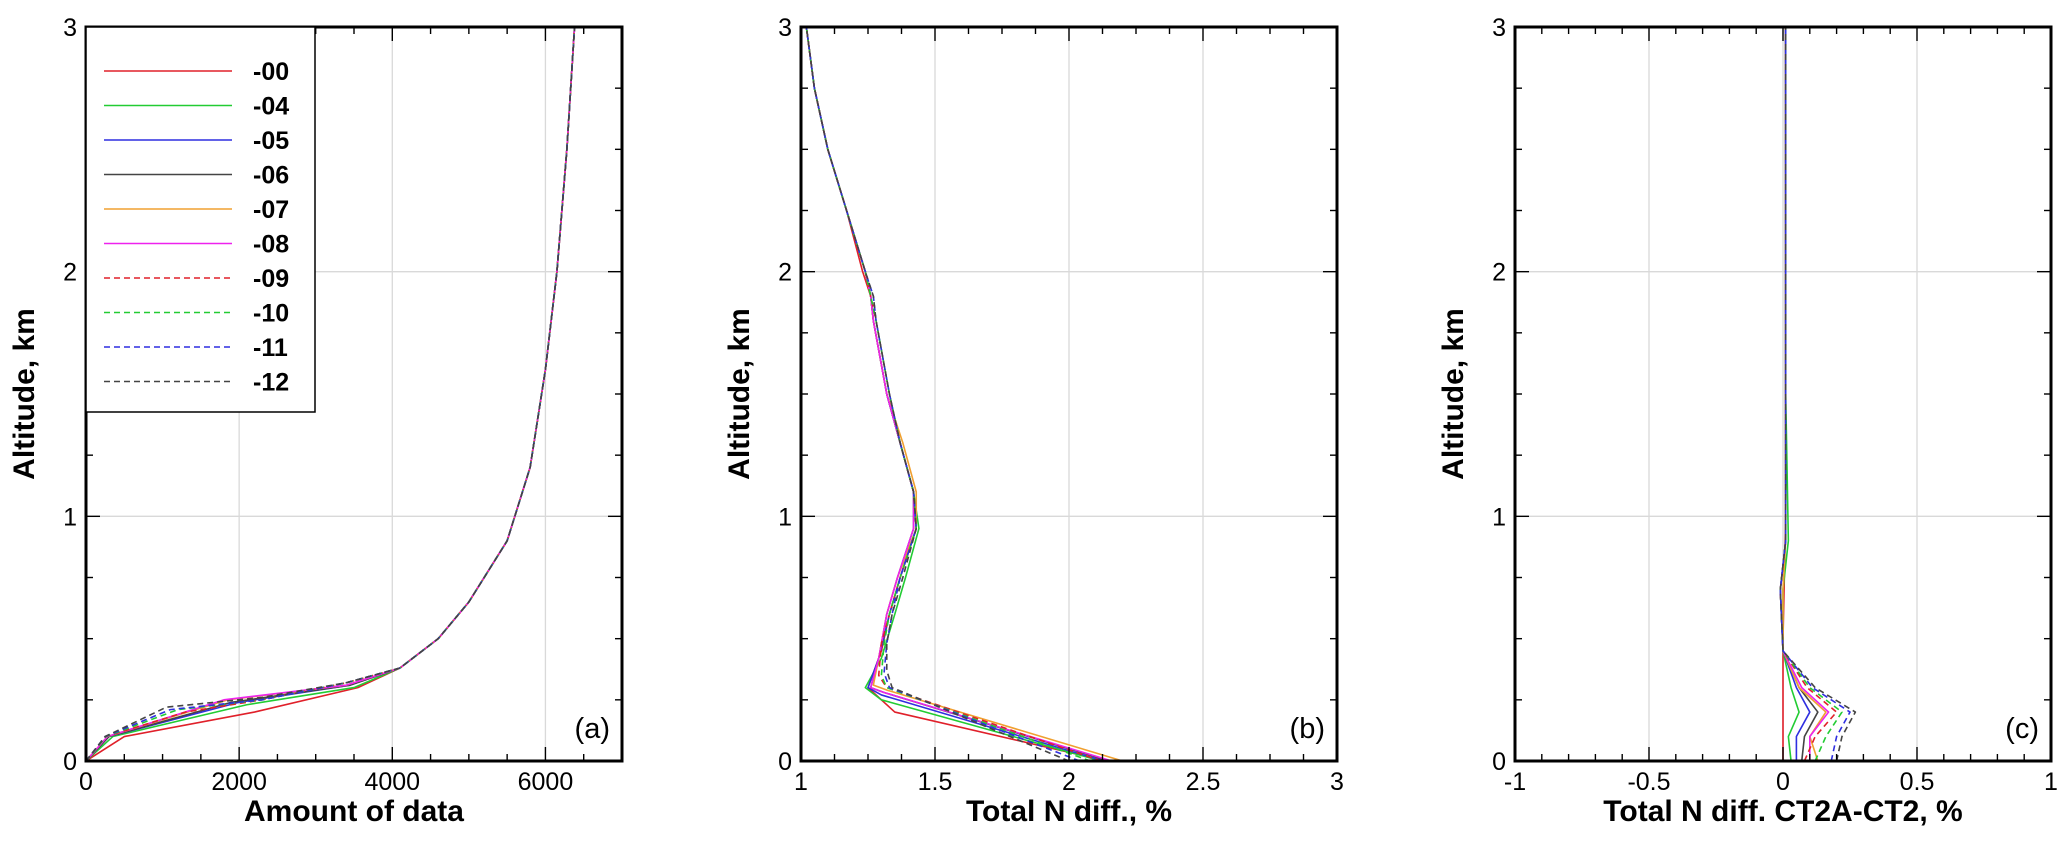  What do you see at coordinates (1203, 782) in the screenshot?
I see `x-tick-label: 2.5` at bounding box center [1203, 782].